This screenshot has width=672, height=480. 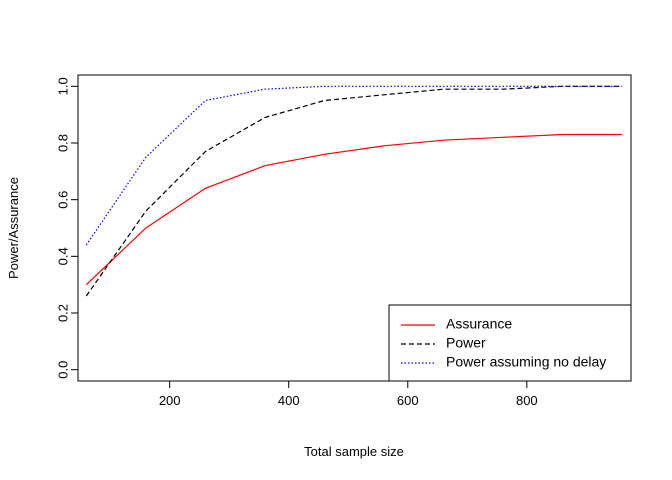 I want to click on legend-box, so click(x=510, y=343).